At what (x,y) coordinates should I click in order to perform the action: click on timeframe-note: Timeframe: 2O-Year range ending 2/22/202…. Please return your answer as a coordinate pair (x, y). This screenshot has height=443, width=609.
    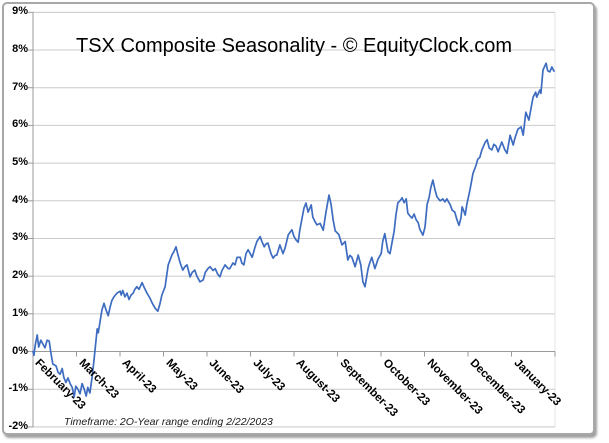
    Looking at the image, I should click on (168, 422).